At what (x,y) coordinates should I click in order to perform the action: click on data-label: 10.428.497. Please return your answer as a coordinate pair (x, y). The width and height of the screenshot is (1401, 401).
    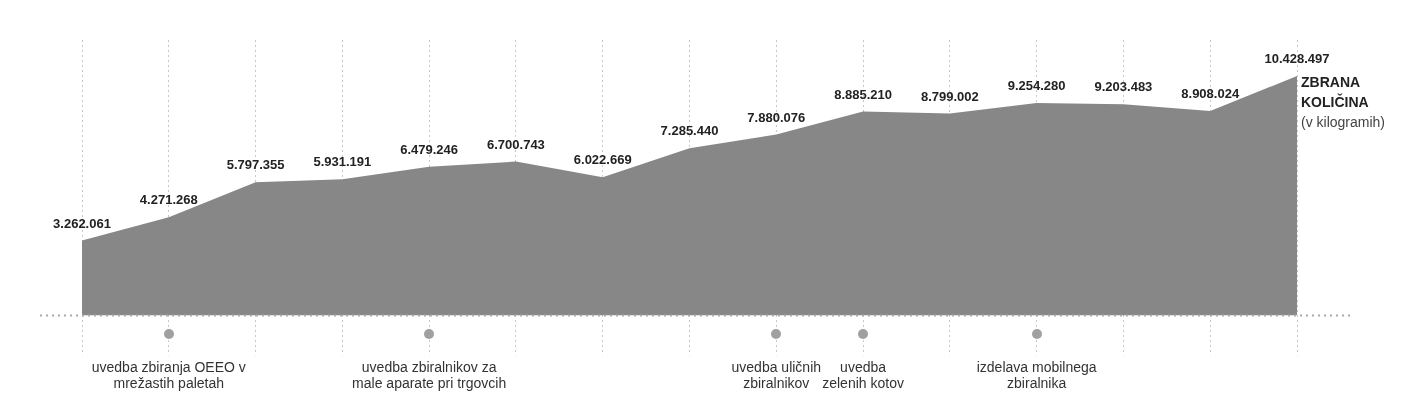
    Looking at the image, I should click on (1297, 59).